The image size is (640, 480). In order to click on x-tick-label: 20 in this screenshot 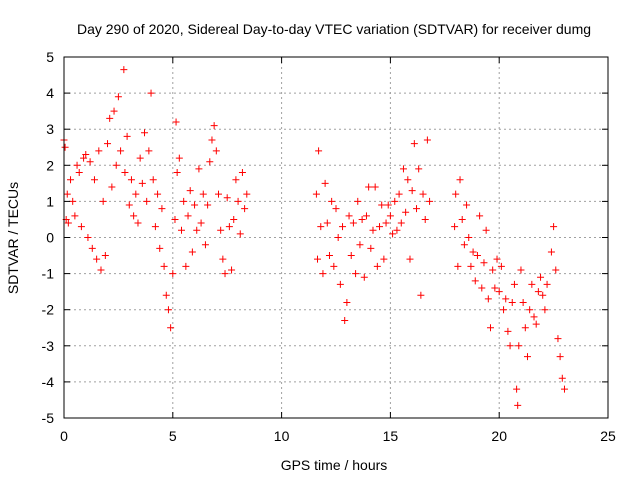, I will do `click(499, 436)`.